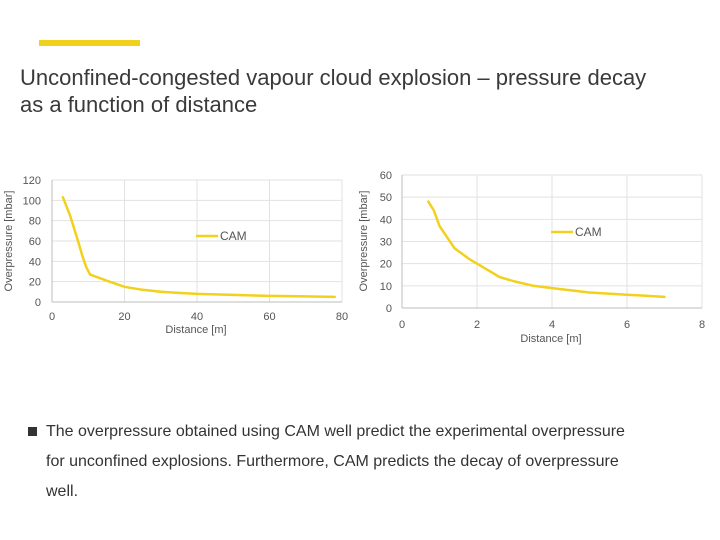  I want to click on accent-bar, so click(89, 43).